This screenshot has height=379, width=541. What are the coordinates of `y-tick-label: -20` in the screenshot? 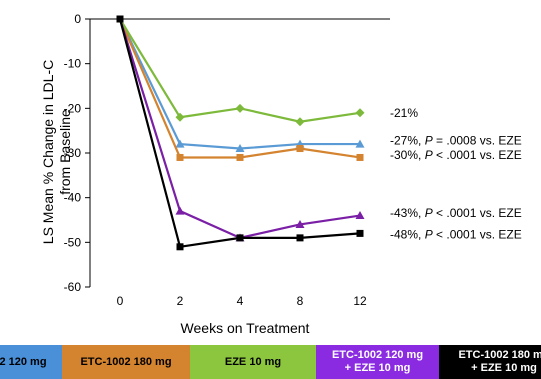 It's located at (73, 108).